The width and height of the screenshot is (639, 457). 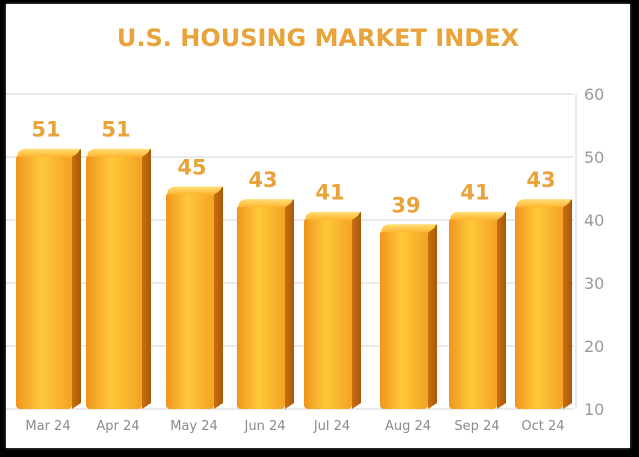 What do you see at coordinates (318, 38) in the screenshot?
I see `chart-title: U.S. HOUSING MARKET INDEX` at bounding box center [318, 38].